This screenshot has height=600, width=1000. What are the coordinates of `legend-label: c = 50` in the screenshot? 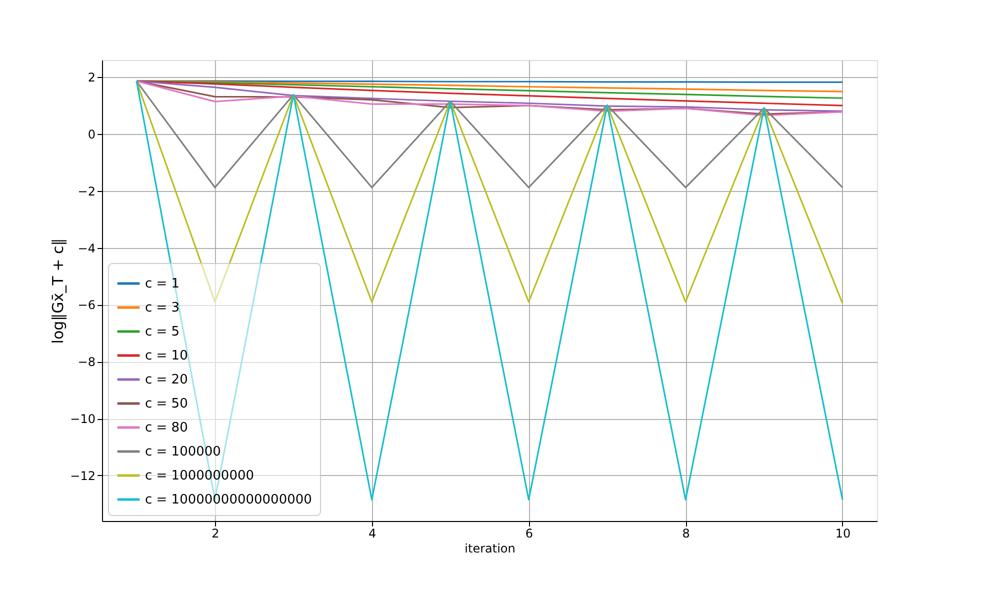 It's located at (166, 404).